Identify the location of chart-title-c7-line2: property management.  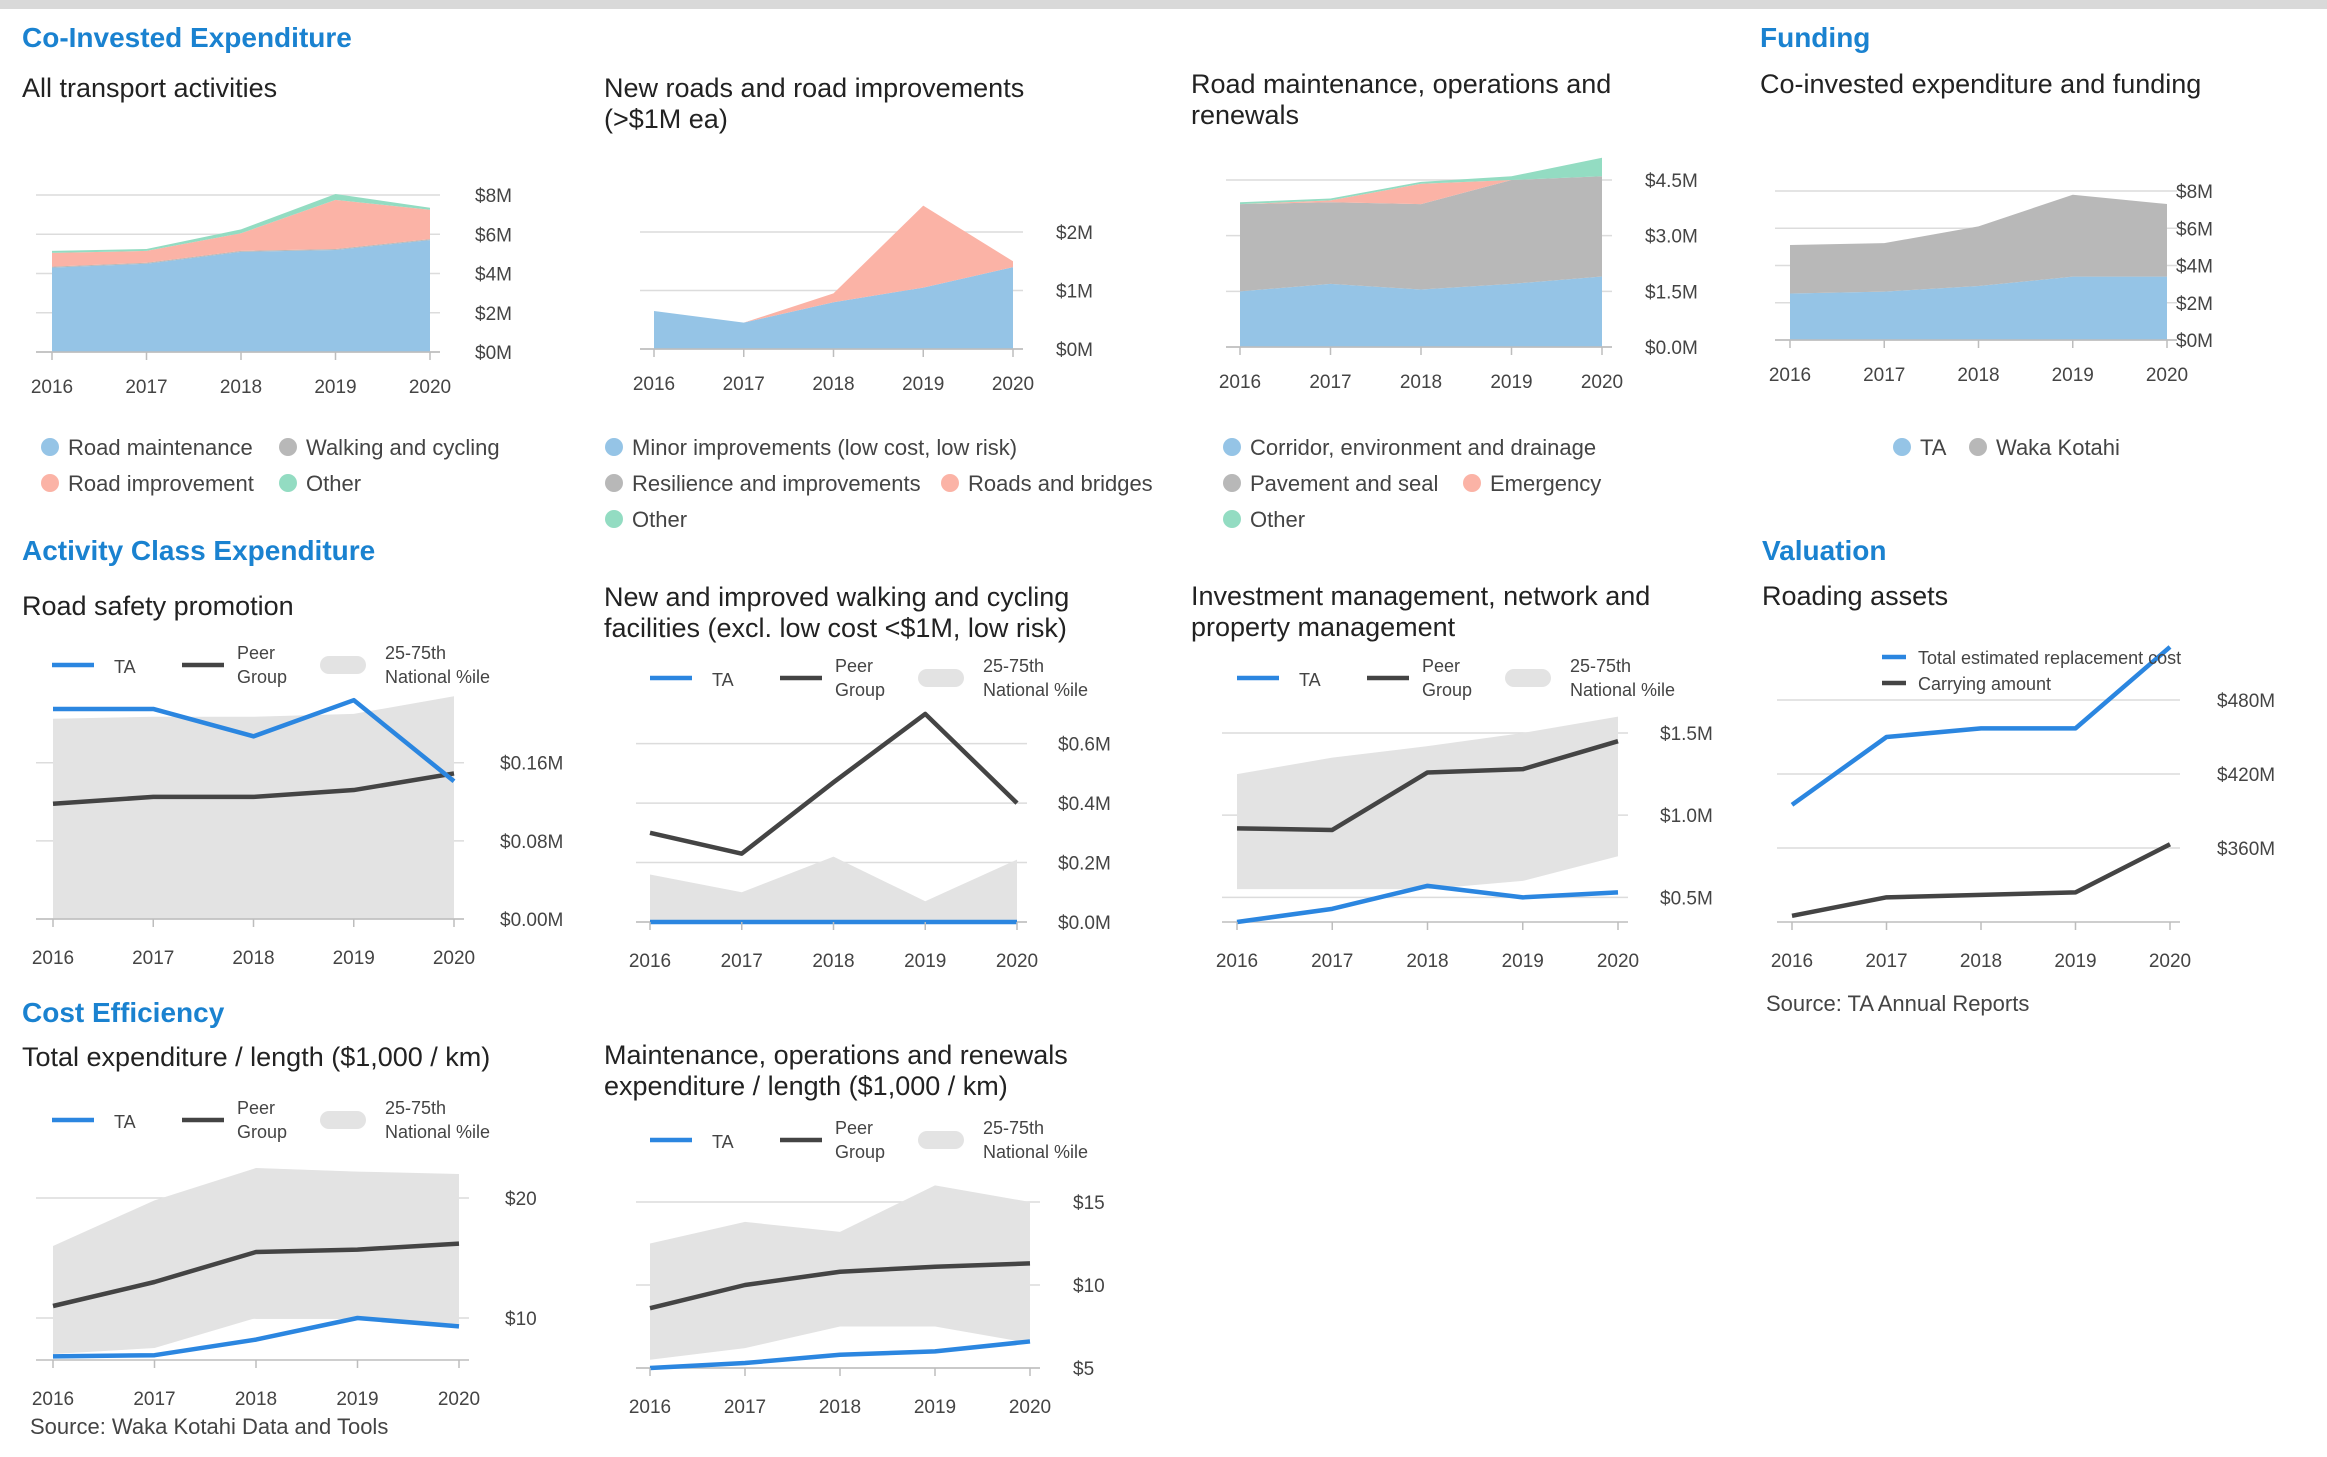
(1323, 627).